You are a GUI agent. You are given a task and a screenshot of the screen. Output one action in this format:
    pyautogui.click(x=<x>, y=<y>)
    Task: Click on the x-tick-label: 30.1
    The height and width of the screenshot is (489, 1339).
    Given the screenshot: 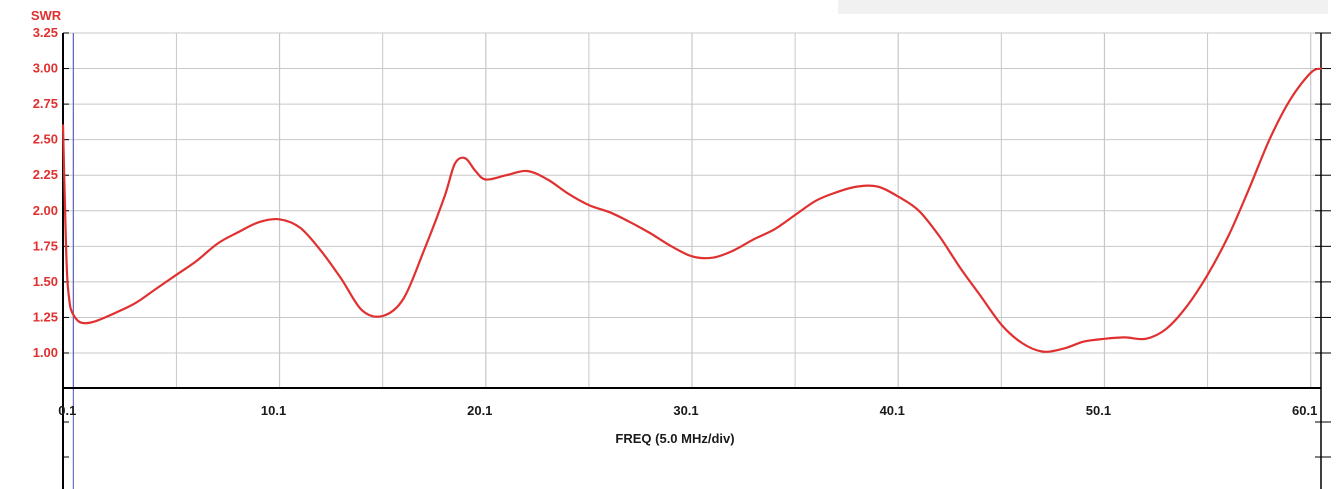 What is the action you would take?
    pyautogui.click(x=685, y=410)
    